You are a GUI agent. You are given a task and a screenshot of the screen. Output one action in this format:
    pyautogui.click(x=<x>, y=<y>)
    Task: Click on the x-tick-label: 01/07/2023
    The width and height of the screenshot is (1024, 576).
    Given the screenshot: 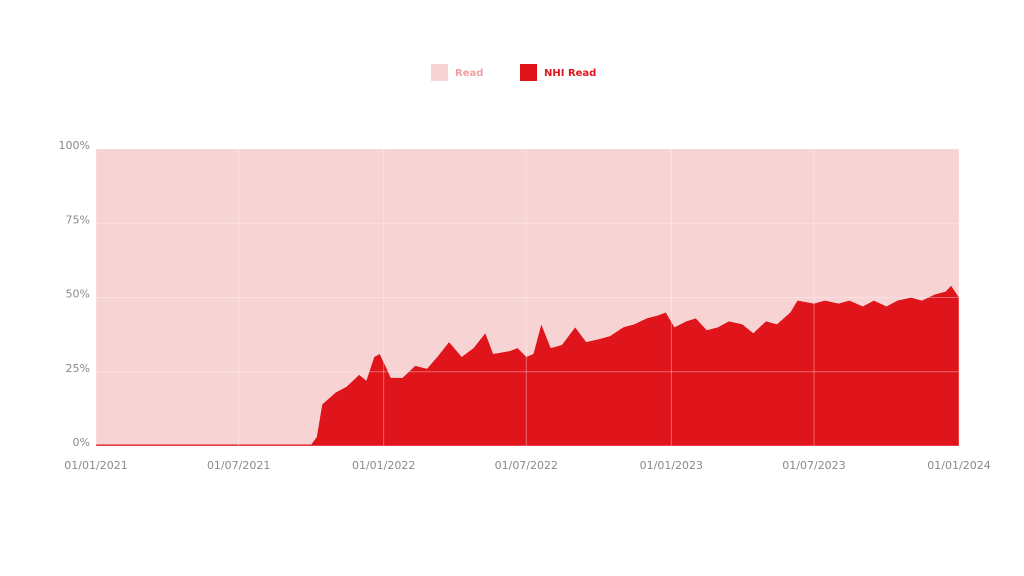 What is the action you would take?
    pyautogui.click(x=813, y=465)
    